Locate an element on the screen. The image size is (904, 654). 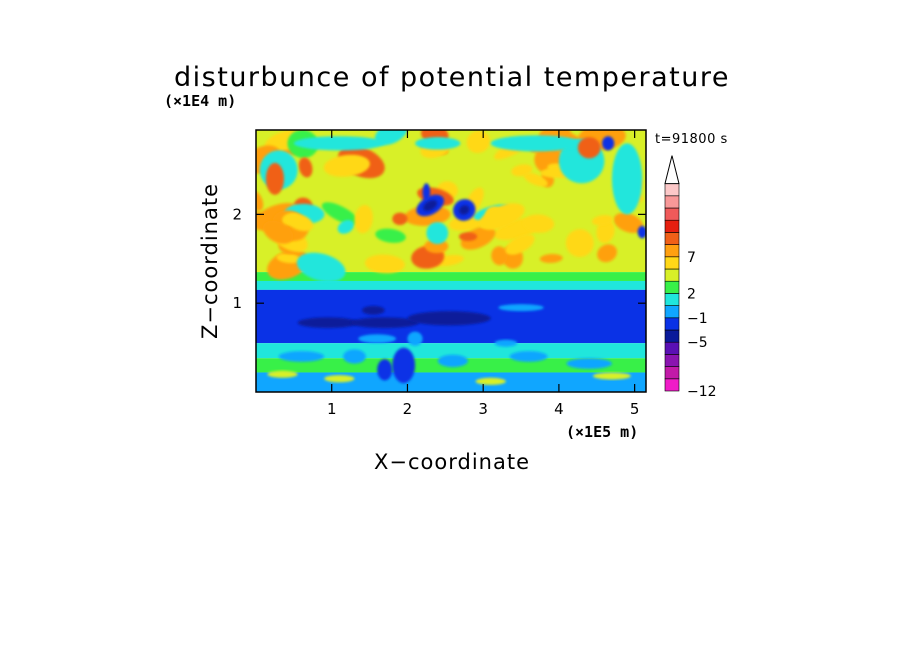
x-tick-label: 2 is located at coordinates (408, 409).